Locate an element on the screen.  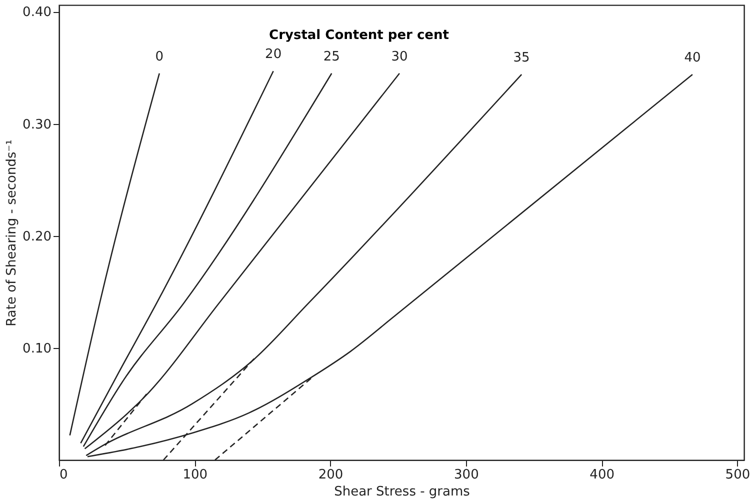
x-tick-label: 100 is located at coordinates (195, 475).